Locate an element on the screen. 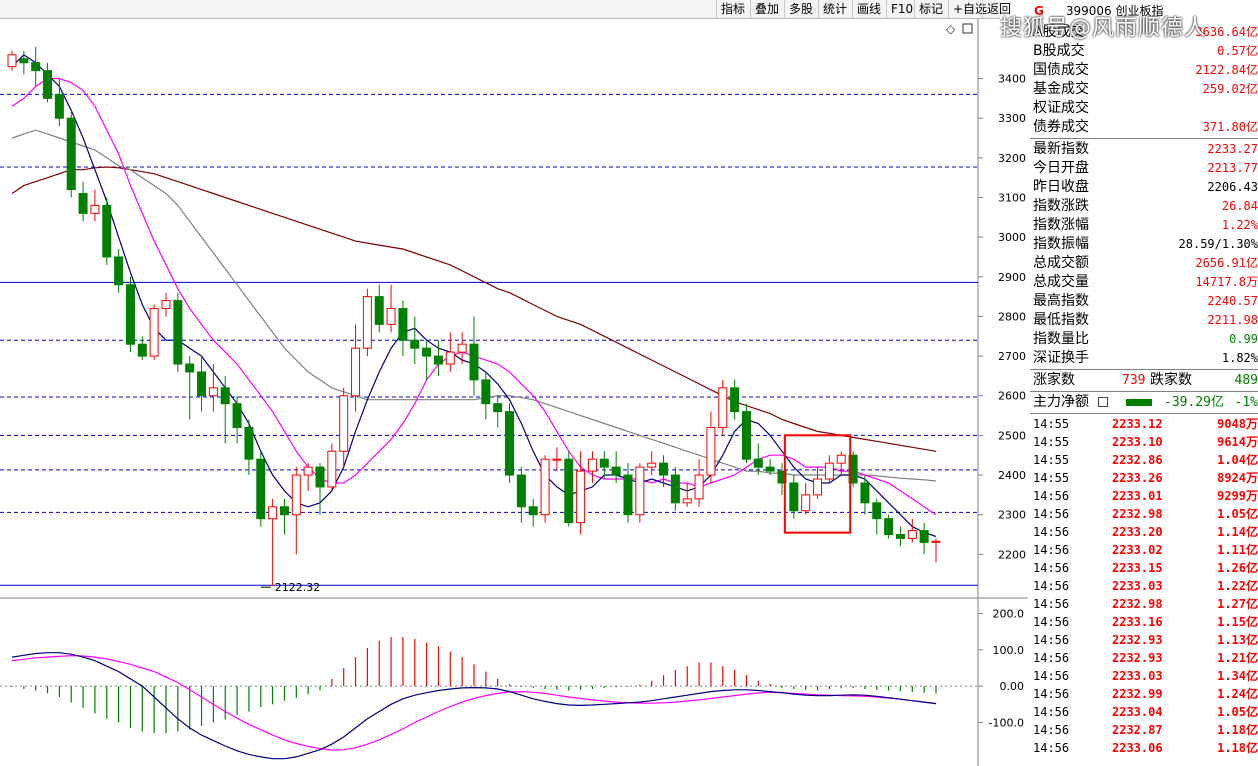 The image size is (1258, 766). info-value: 259.02亿 is located at coordinates (1230, 89).